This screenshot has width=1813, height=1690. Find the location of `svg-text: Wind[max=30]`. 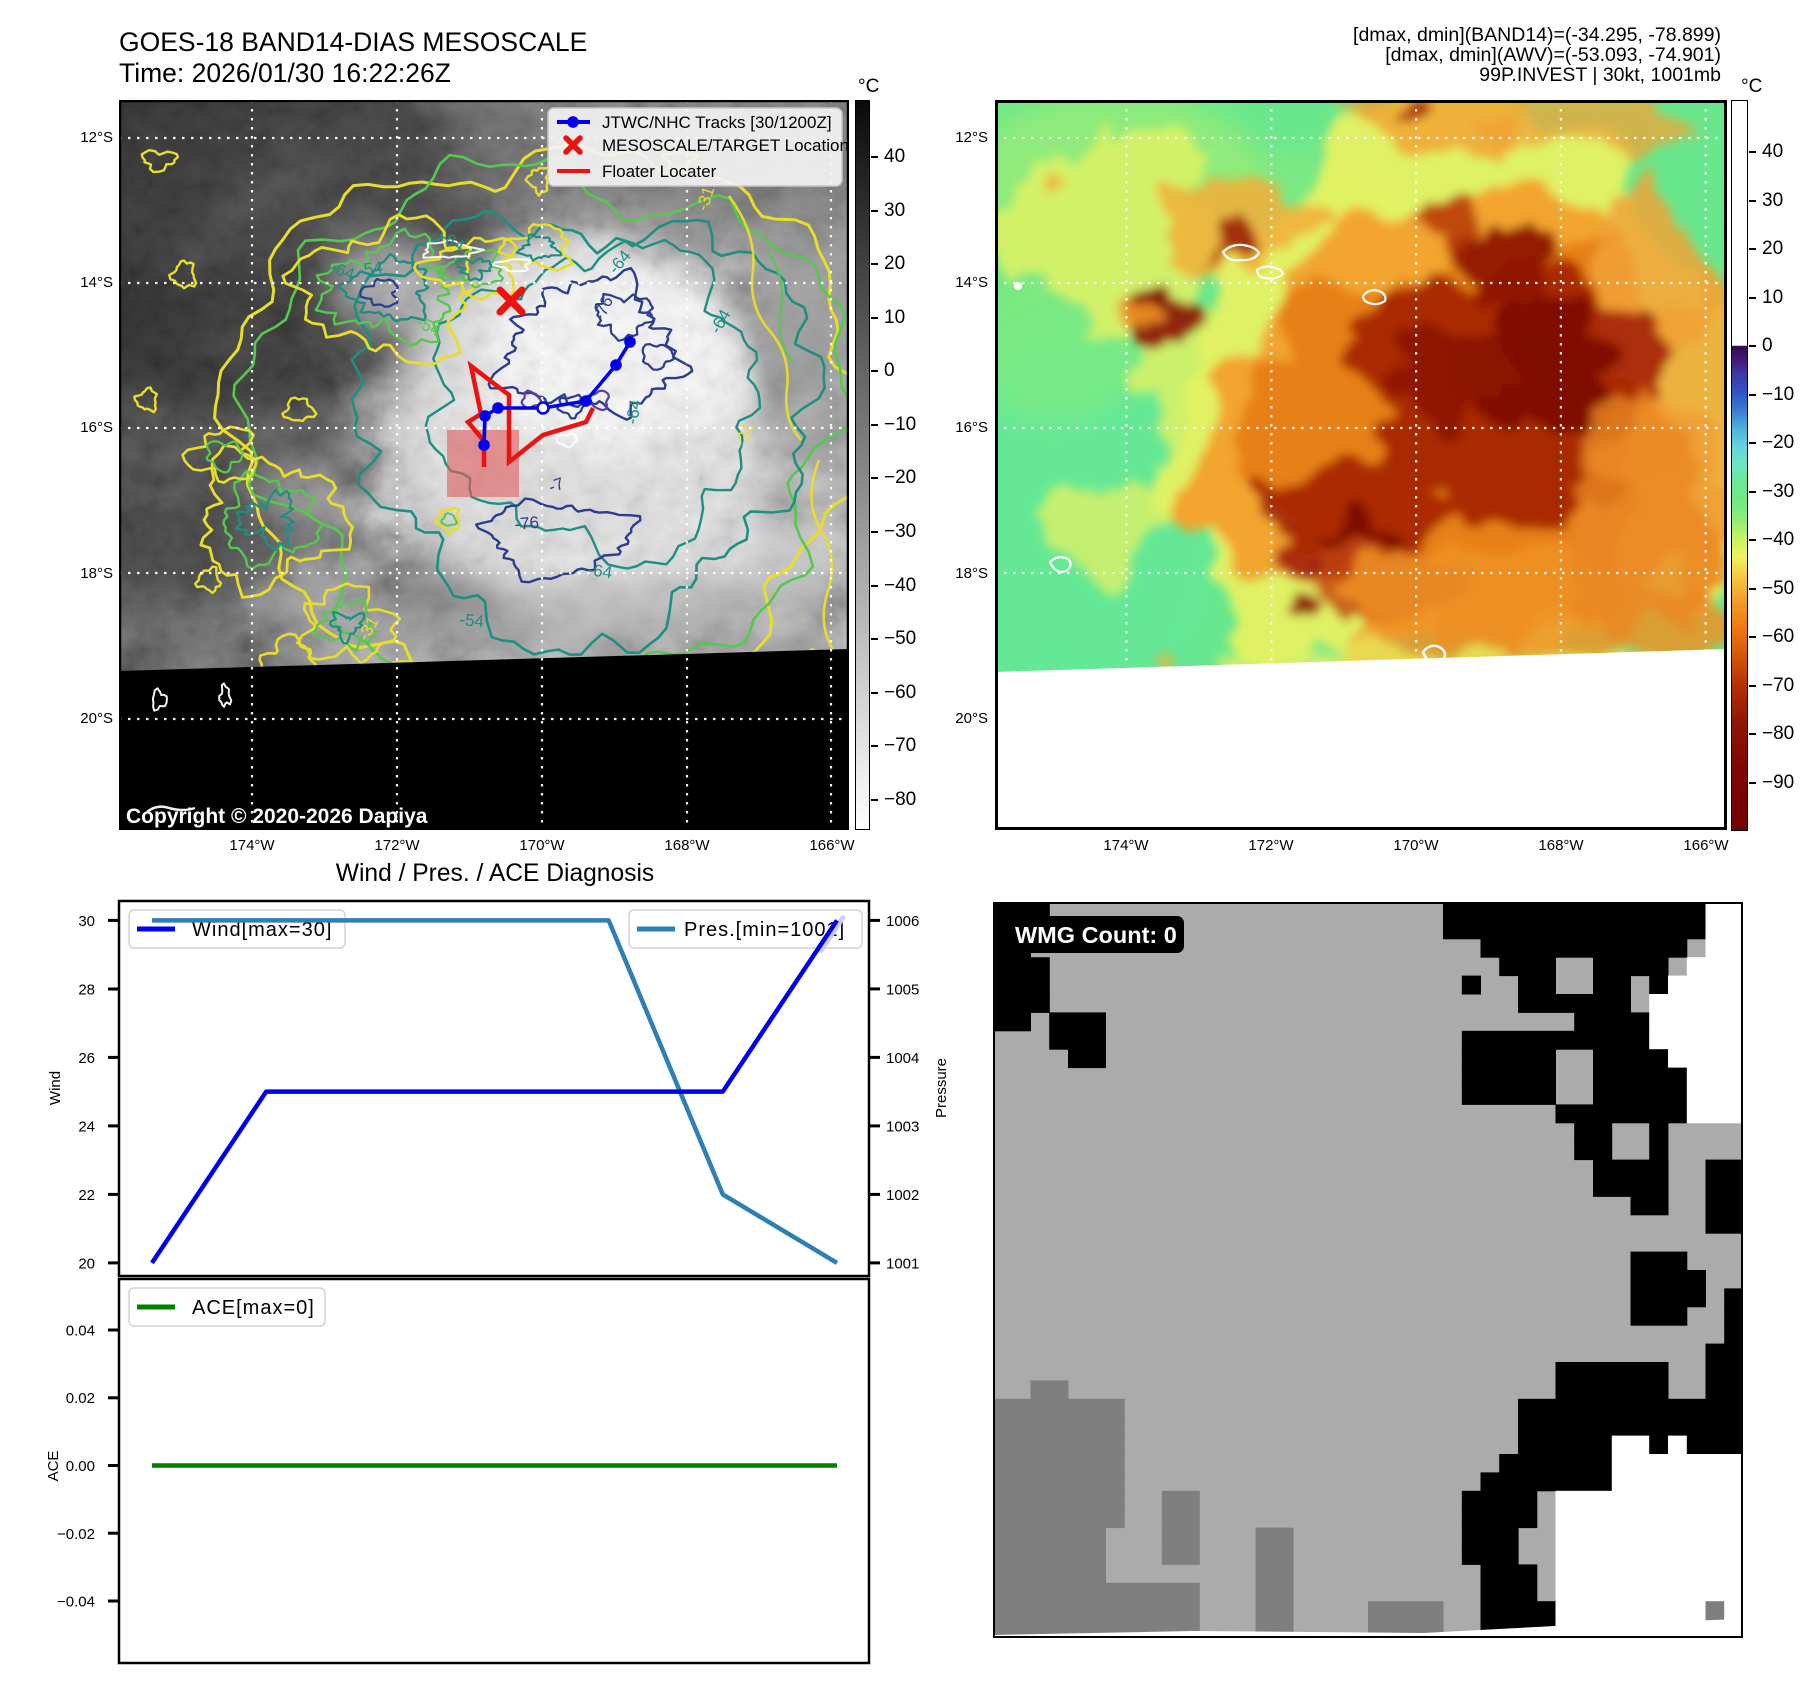

svg-text: Wind[max=30] is located at coordinates (262, 930).